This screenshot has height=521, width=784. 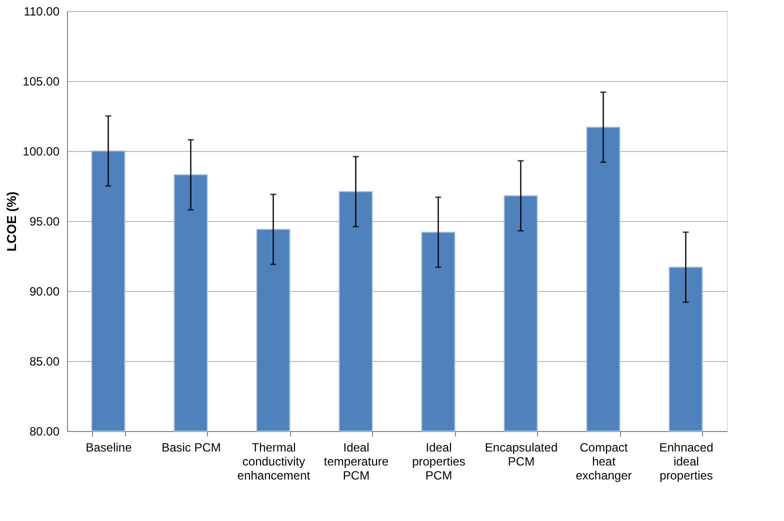 I want to click on y-tick-label: 100.00, so click(x=41, y=151).